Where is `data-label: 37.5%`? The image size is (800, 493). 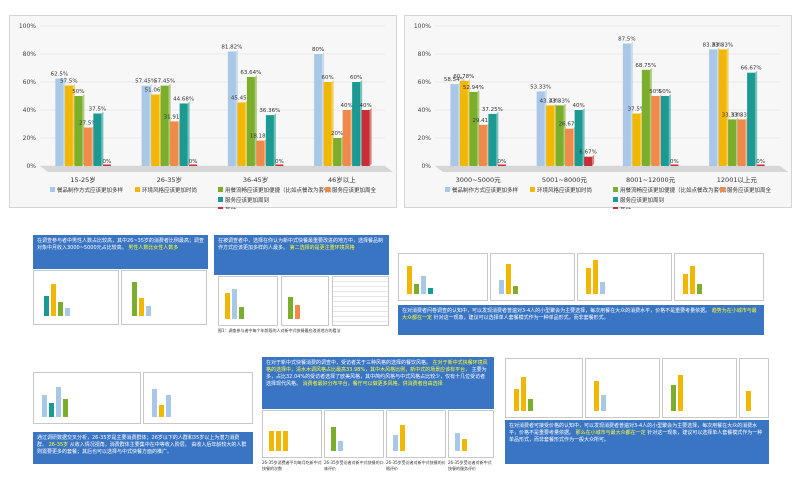 data-label: 37.5% is located at coordinates (636, 110).